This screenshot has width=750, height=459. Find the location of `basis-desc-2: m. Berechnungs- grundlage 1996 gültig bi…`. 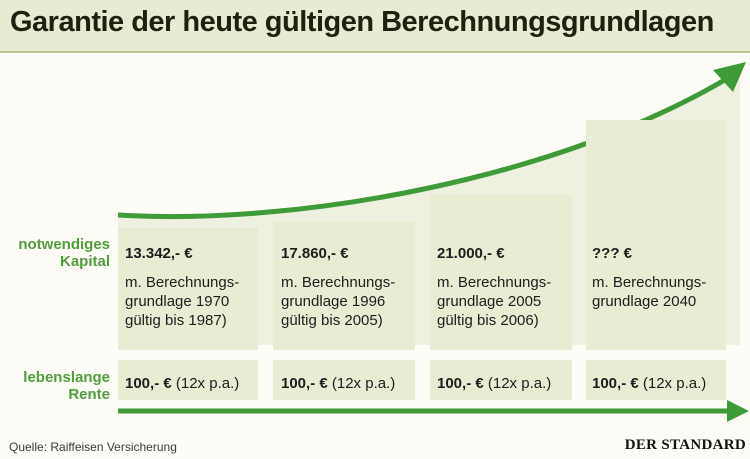

basis-desc-2: m. Berechnungs- grundlage 1996 gültig bi… is located at coordinates (338, 301).